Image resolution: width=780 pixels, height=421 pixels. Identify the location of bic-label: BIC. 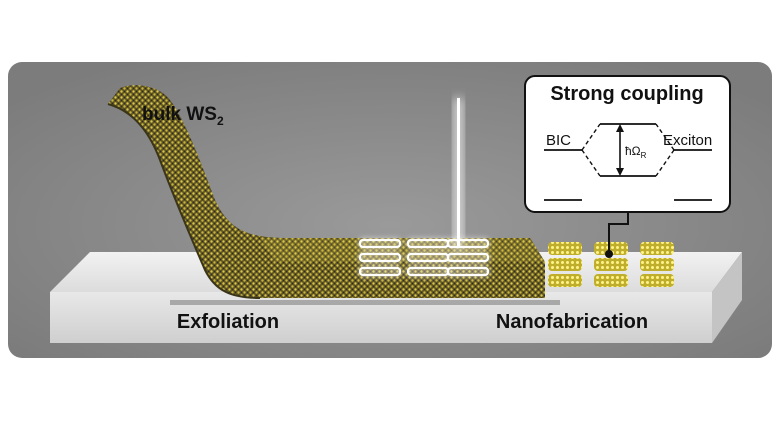
(558, 140).